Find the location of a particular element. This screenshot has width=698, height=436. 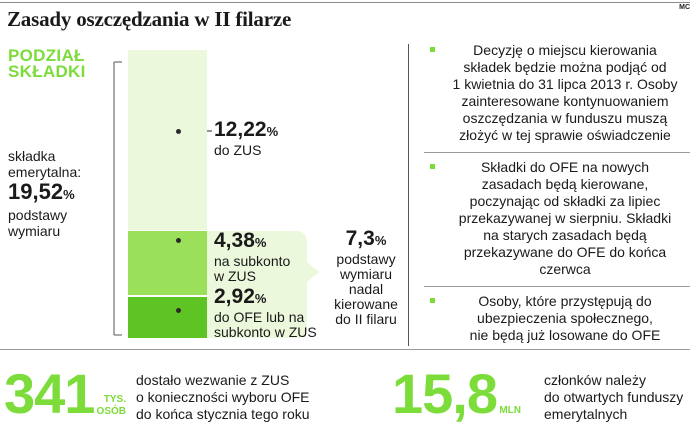

bar-segment-subaccount is located at coordinates (167, 263).